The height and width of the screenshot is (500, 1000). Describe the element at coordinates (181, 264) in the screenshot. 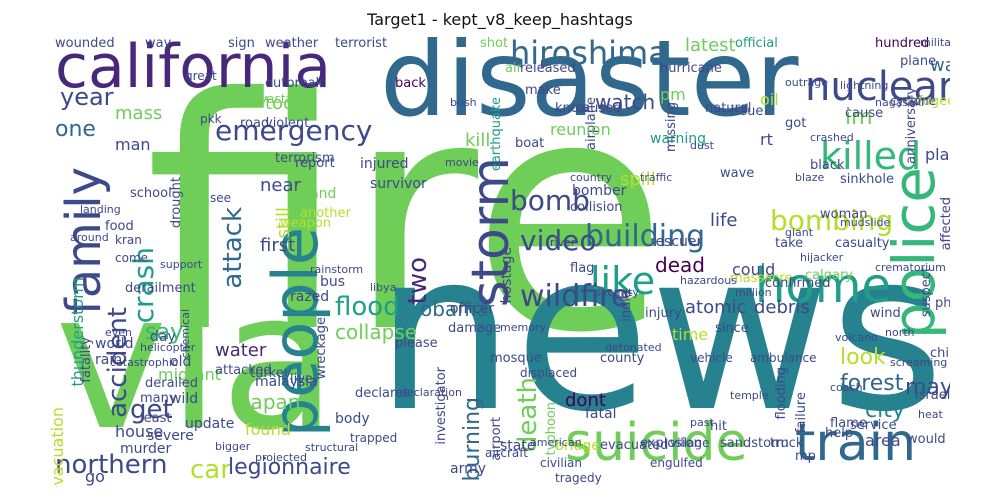

I see `cloud-word: support` at that location.